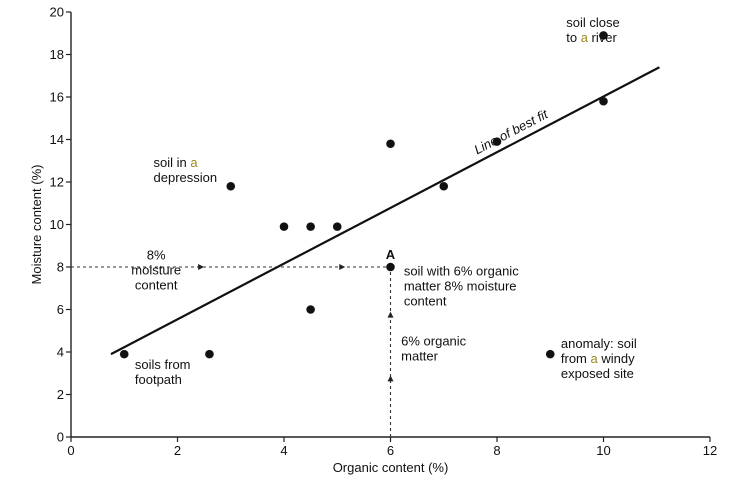 Image resolution: width=729 pixels, height=481 pixels. What do you see at coordinates (177, 450) in the screenshot?
I see `x-tick-label: 2` at bounding box center [177, 450].